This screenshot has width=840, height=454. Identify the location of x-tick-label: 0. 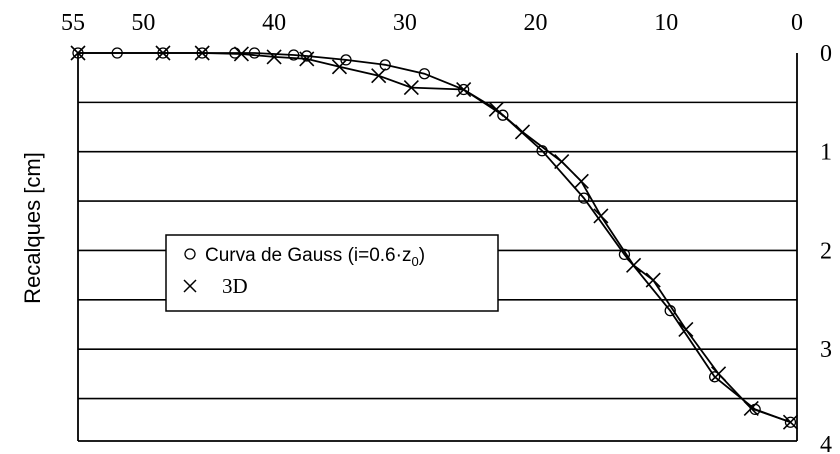
(797, 23).